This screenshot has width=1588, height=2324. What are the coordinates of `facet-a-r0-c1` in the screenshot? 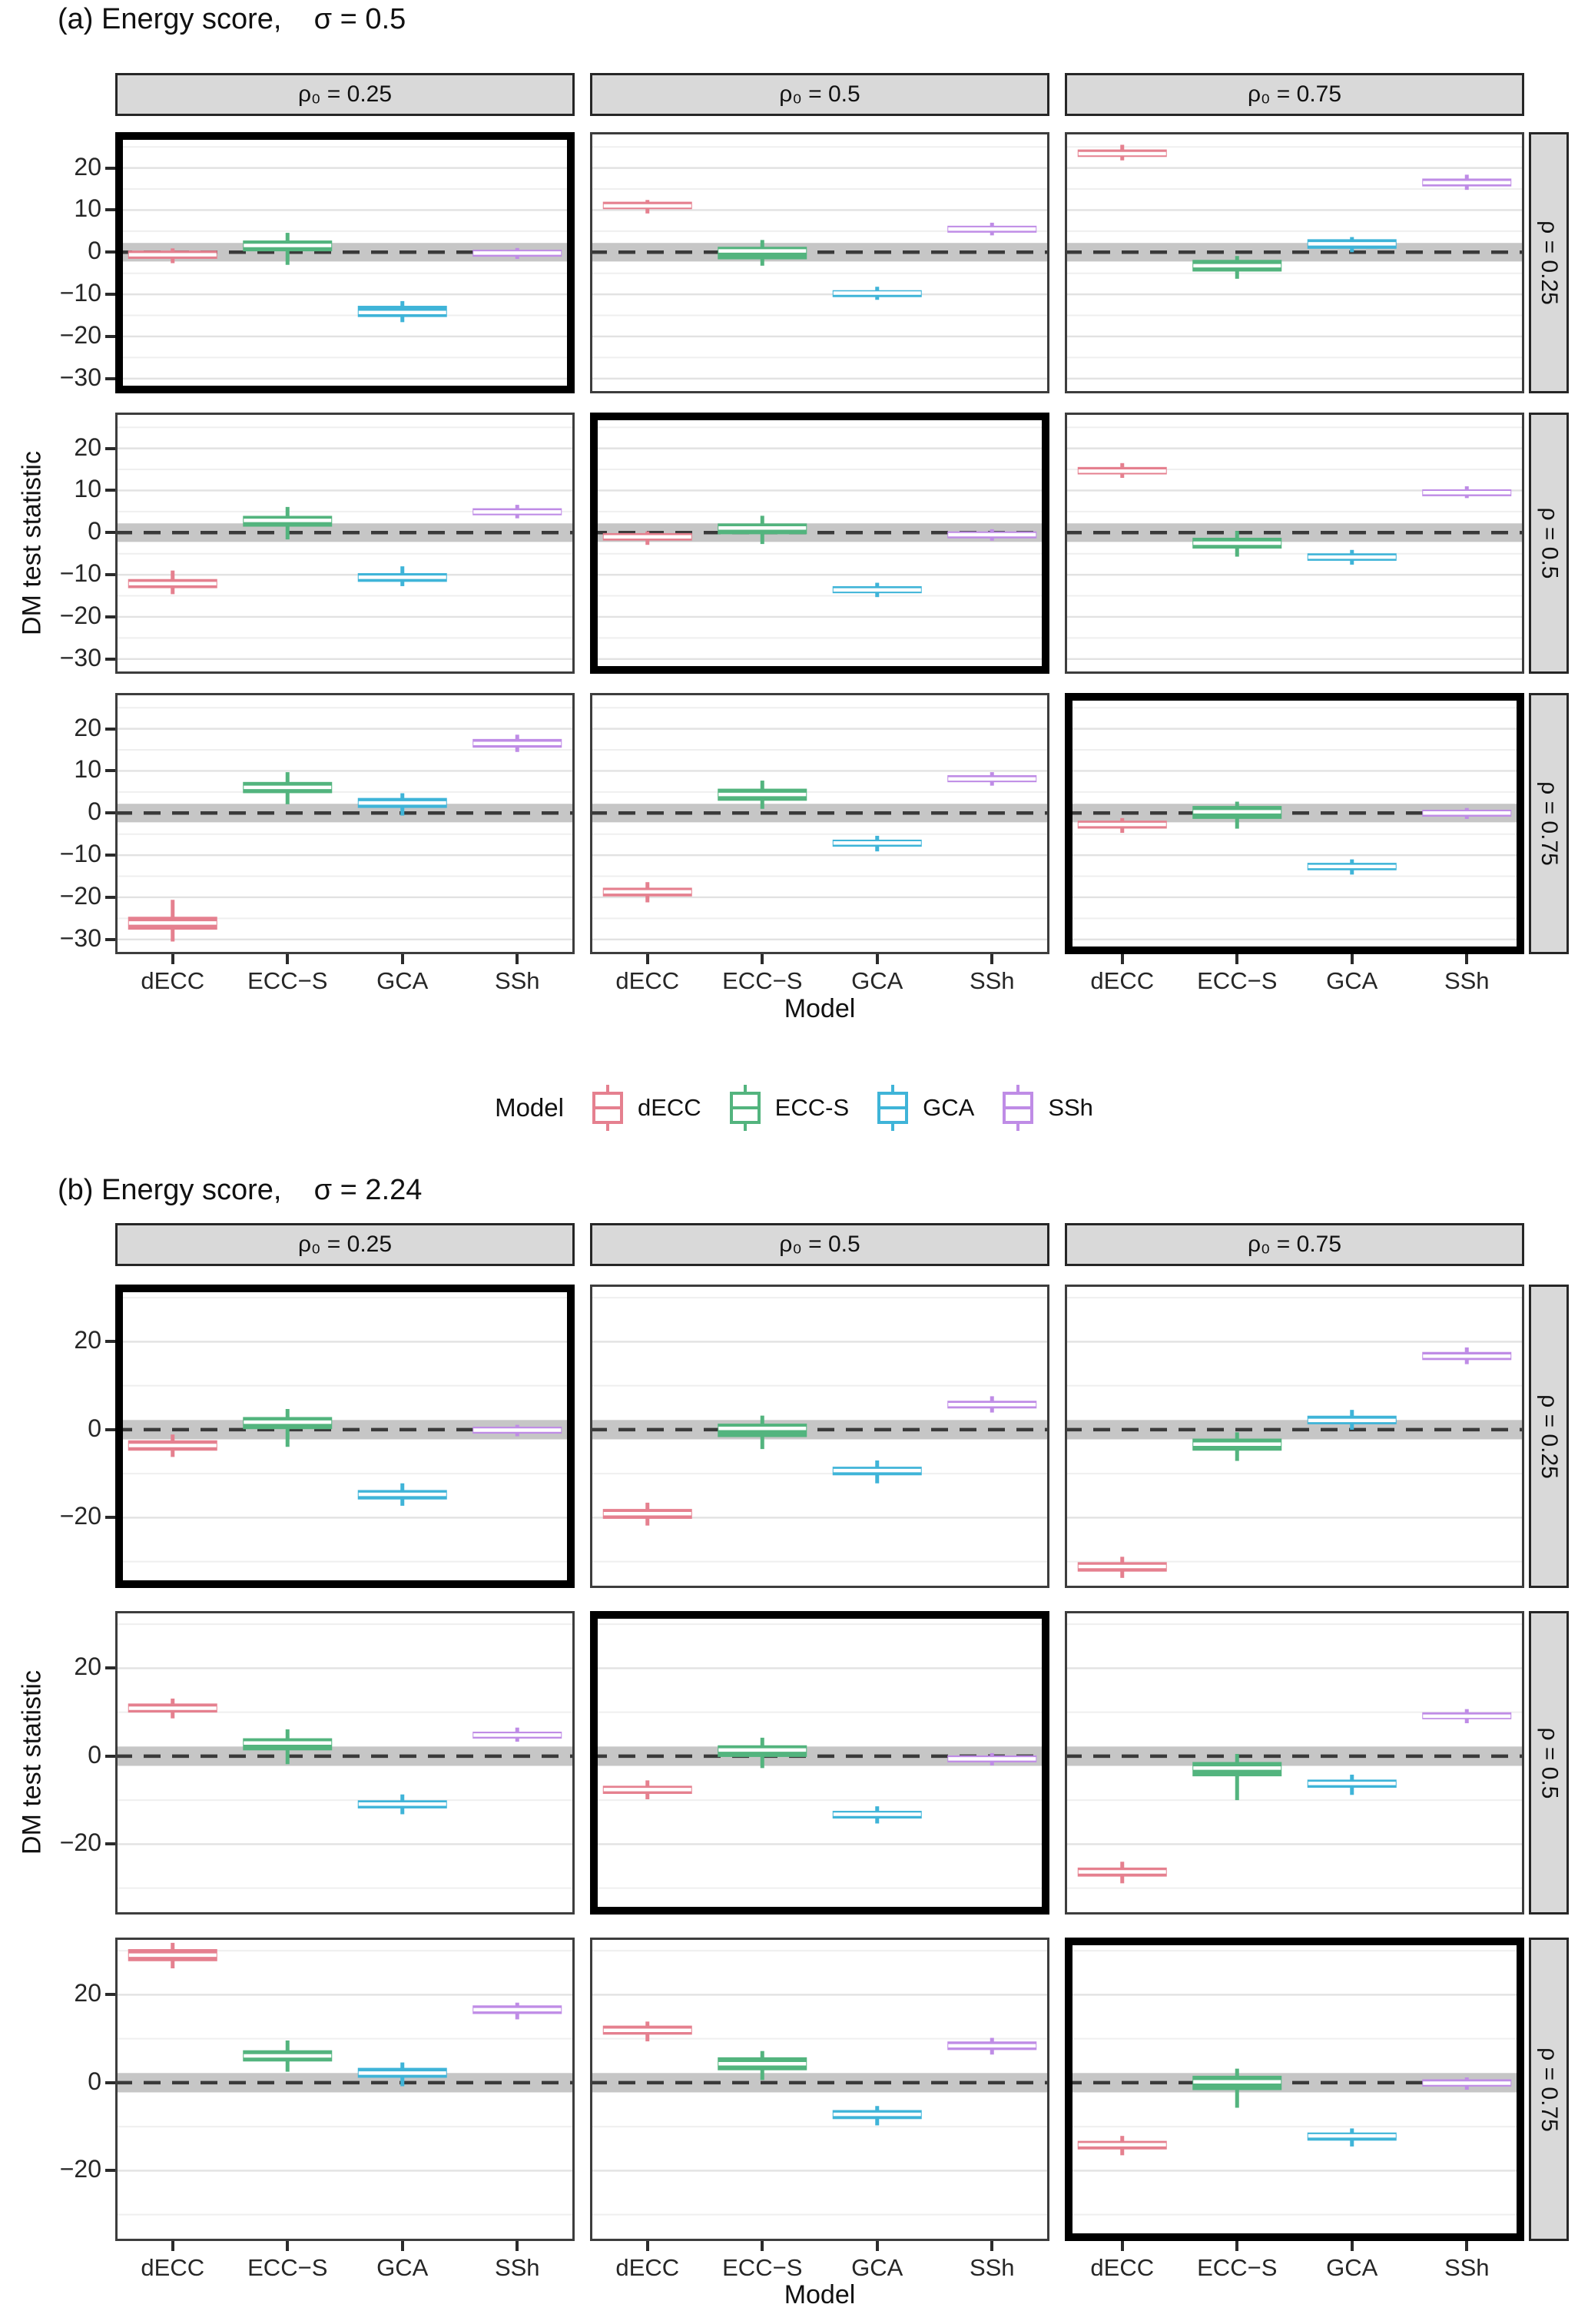 It's located at (819, 262).